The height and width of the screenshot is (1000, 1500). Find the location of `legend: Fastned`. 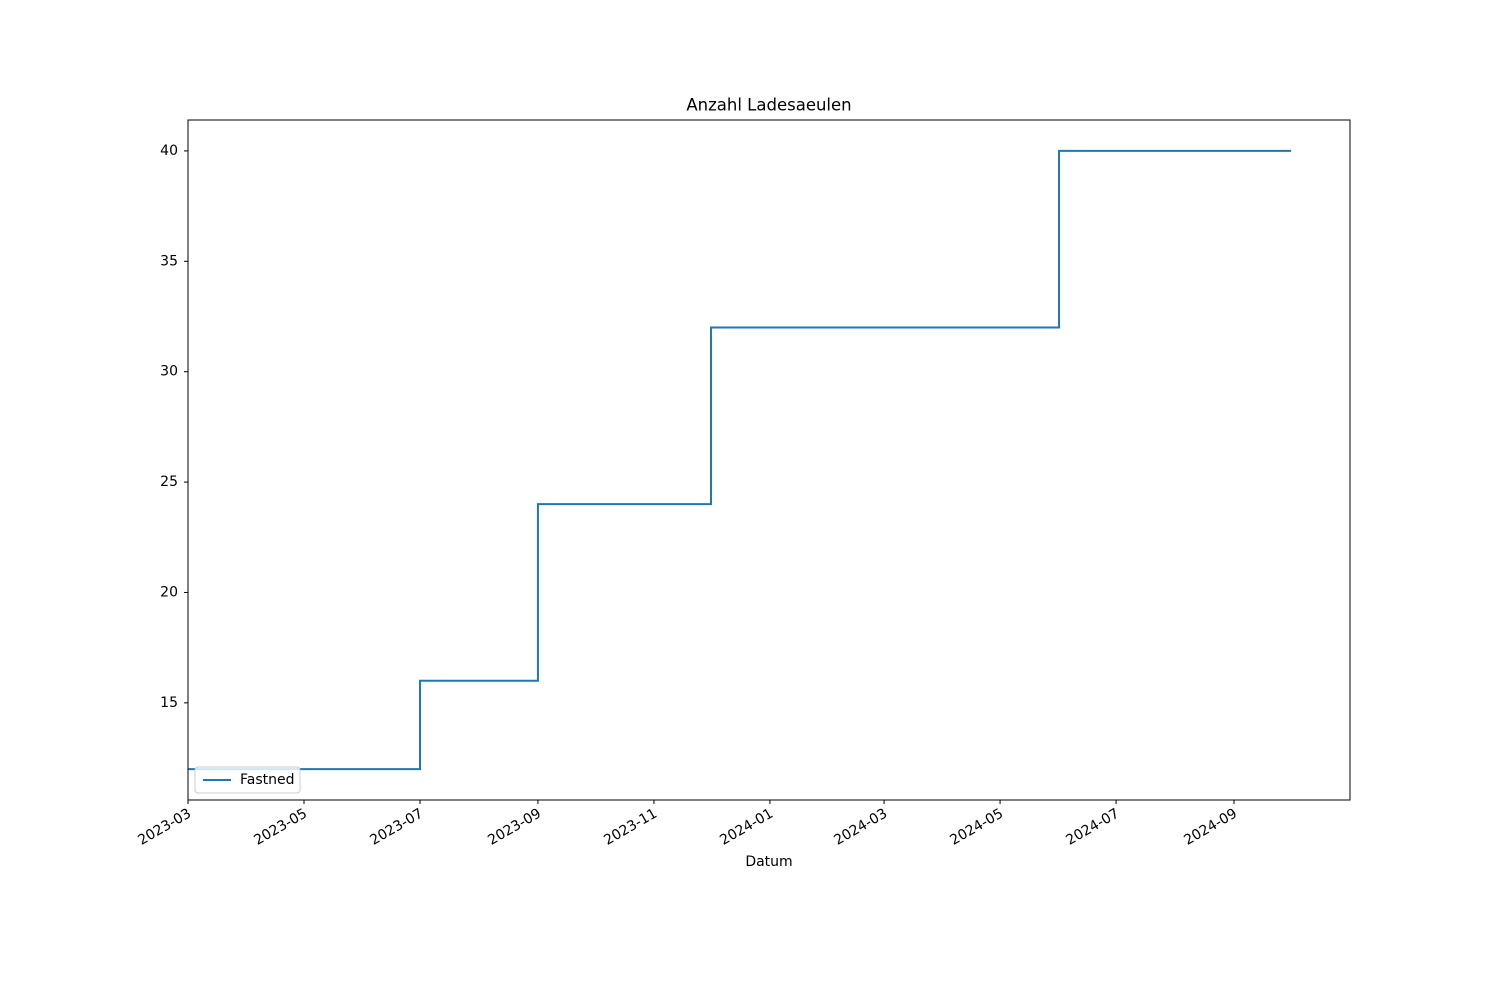

legend: Fastned is located at coordinates (247, 780).